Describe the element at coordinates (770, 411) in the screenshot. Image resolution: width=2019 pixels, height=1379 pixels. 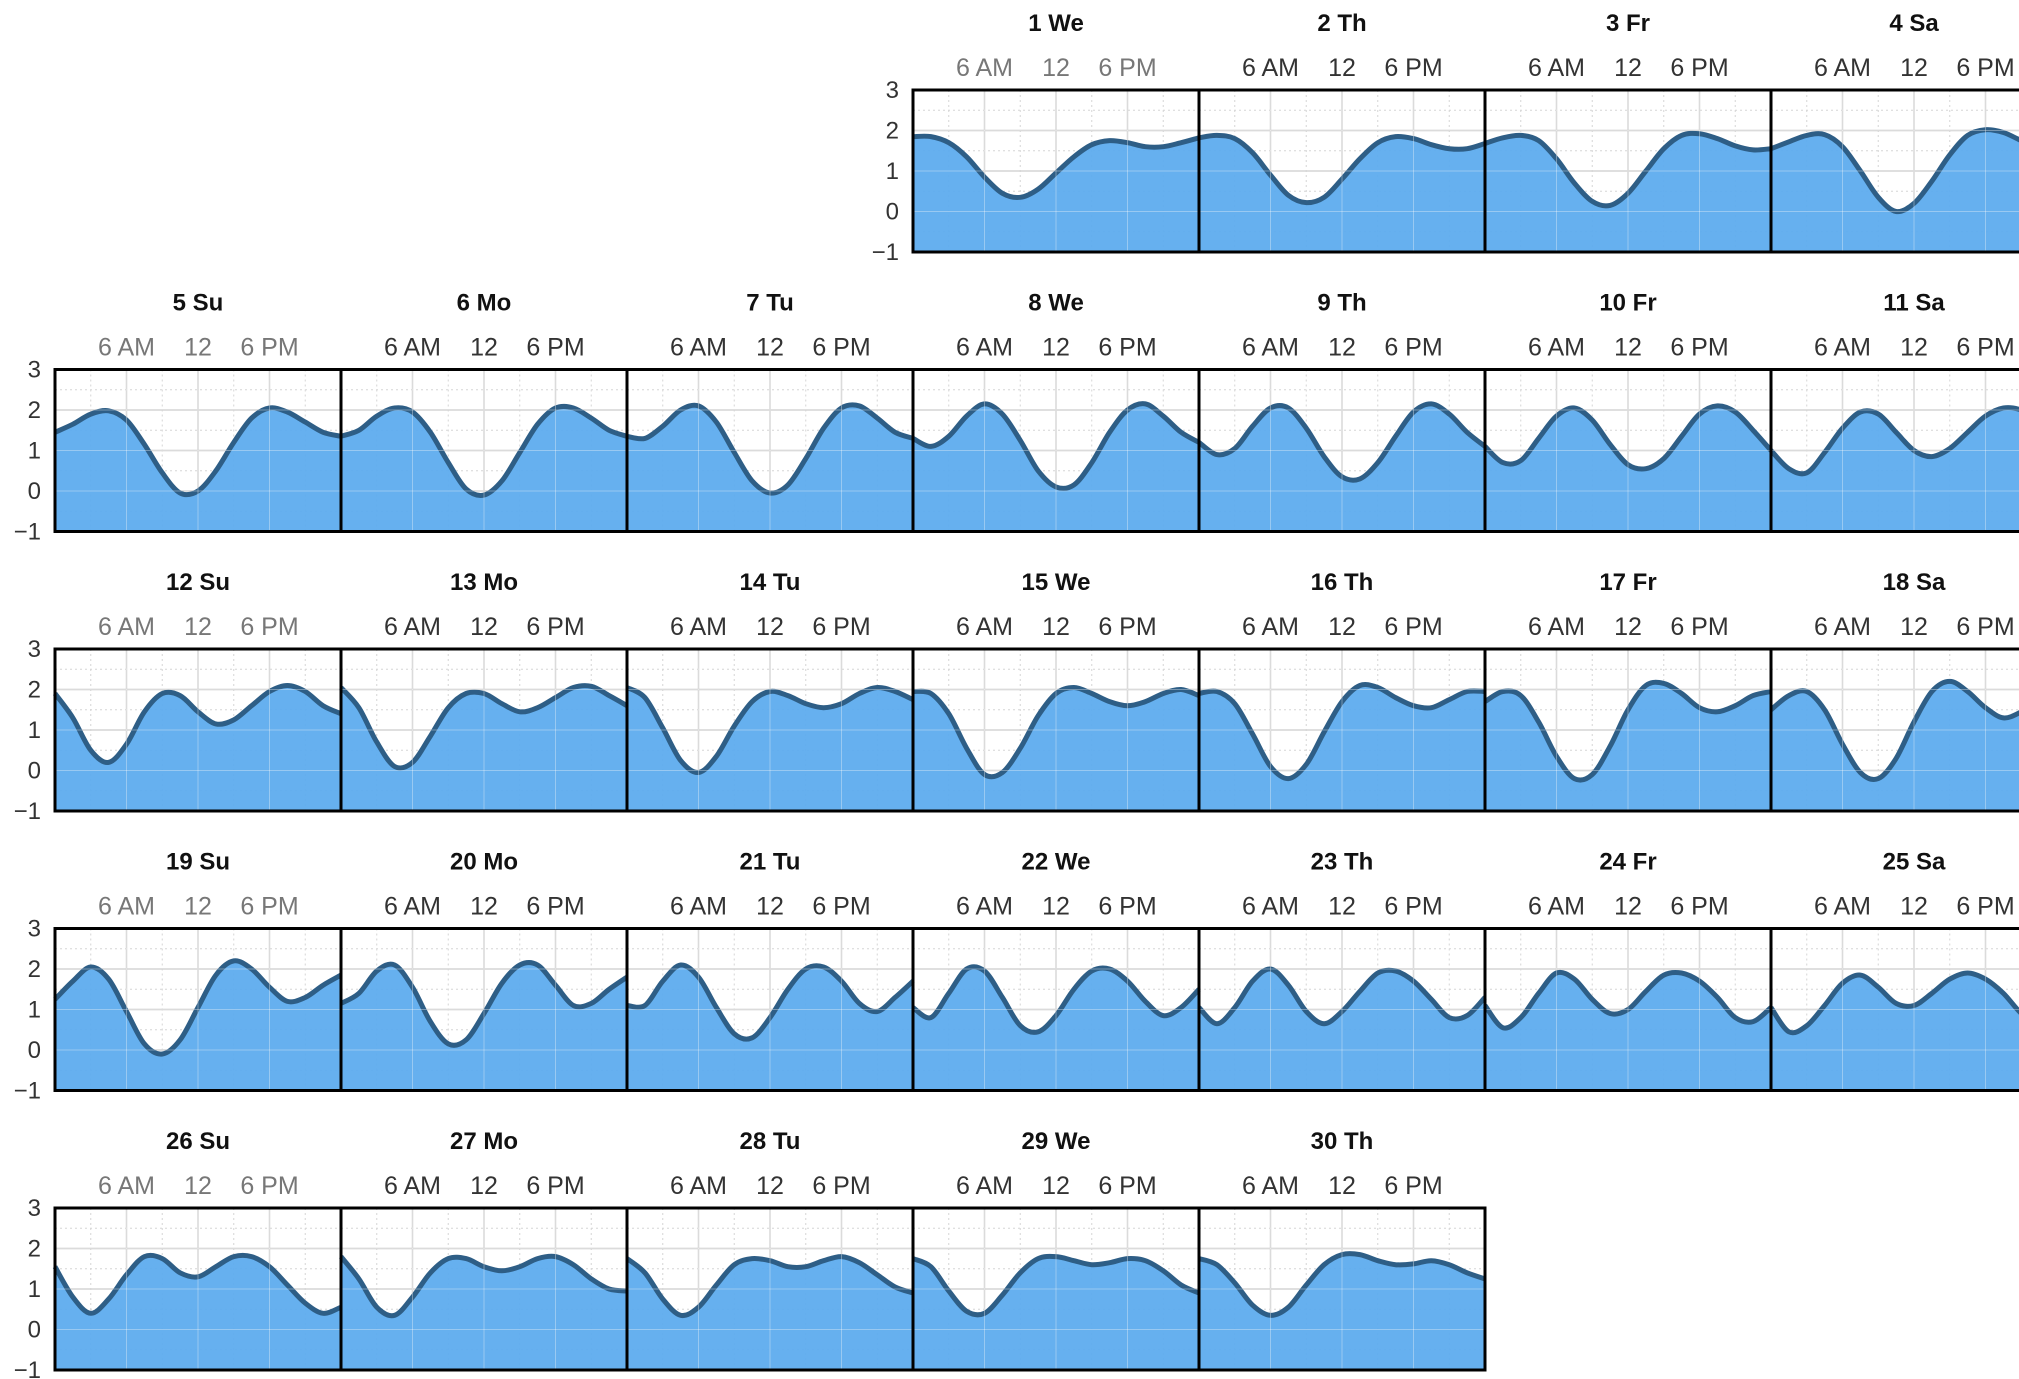
I see `day-panel: 7 Tu 6 AM 12 6 PM` at that location.